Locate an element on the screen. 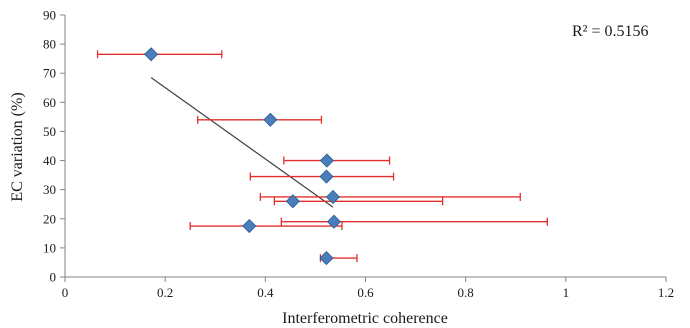 The height and width of the screenshot is (328, 690). x-tick-label: 0 is located at coordinates (65, 292).